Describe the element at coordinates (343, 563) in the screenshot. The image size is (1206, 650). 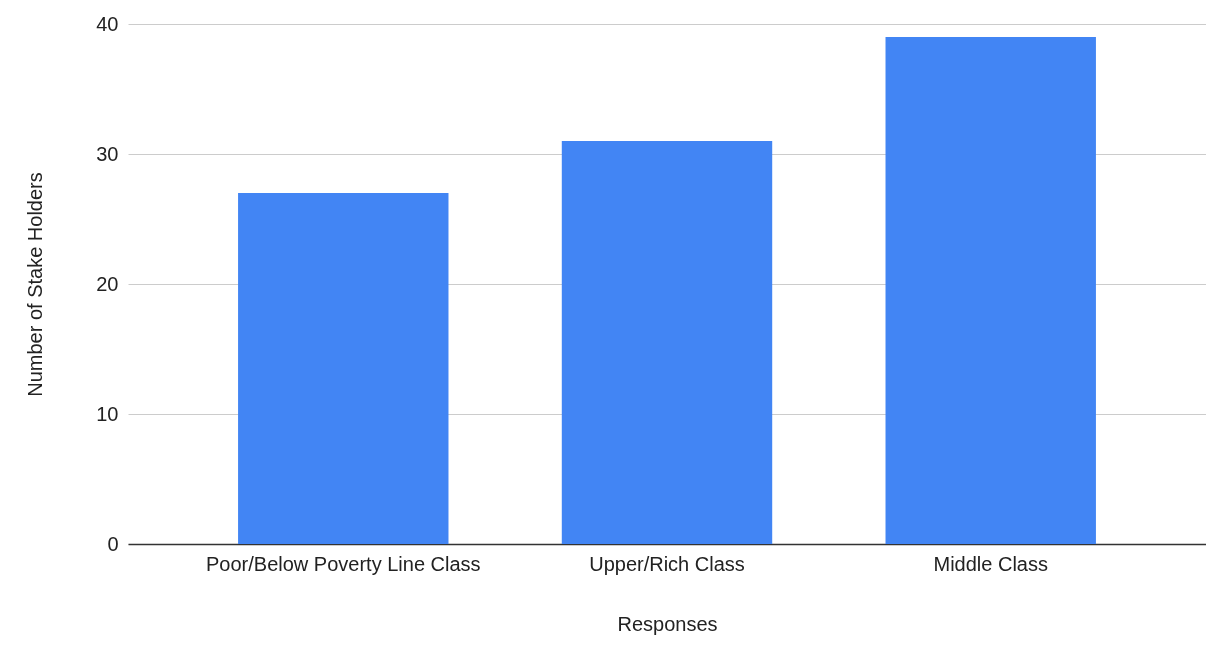
I see `x-tick-label: Poor/Below Poverty Line Class` at that location.